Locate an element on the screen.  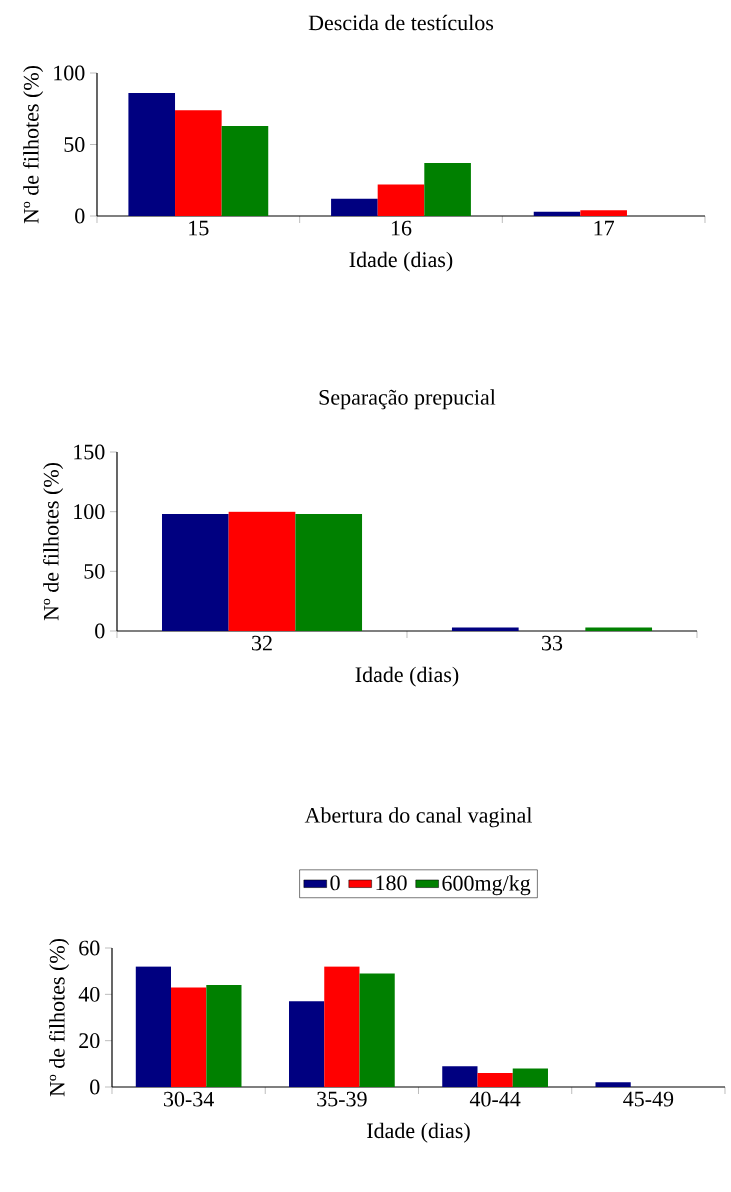
legend-label: 600mg/kg is located at coordinates (486, 885).